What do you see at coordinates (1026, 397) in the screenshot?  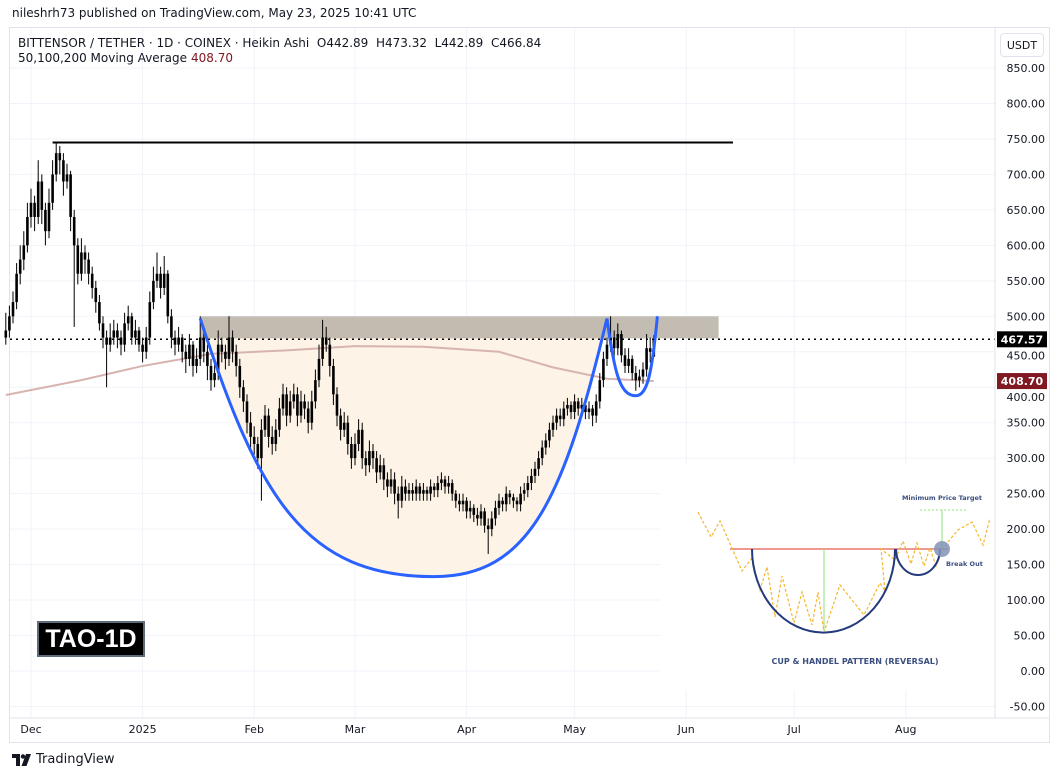 I see `price-tick-label: 400.00` at bounding box center [1026, 397].